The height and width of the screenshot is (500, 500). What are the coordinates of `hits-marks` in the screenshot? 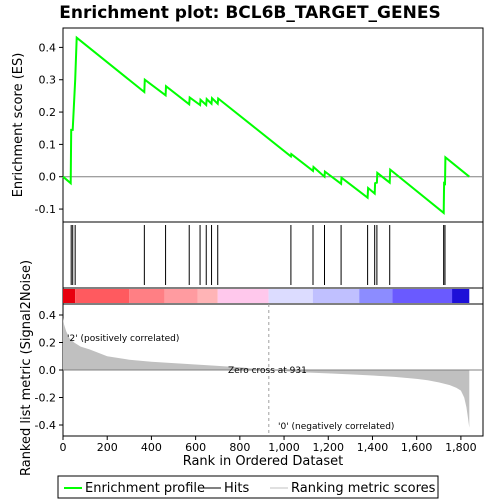 It's located at (258, 255).